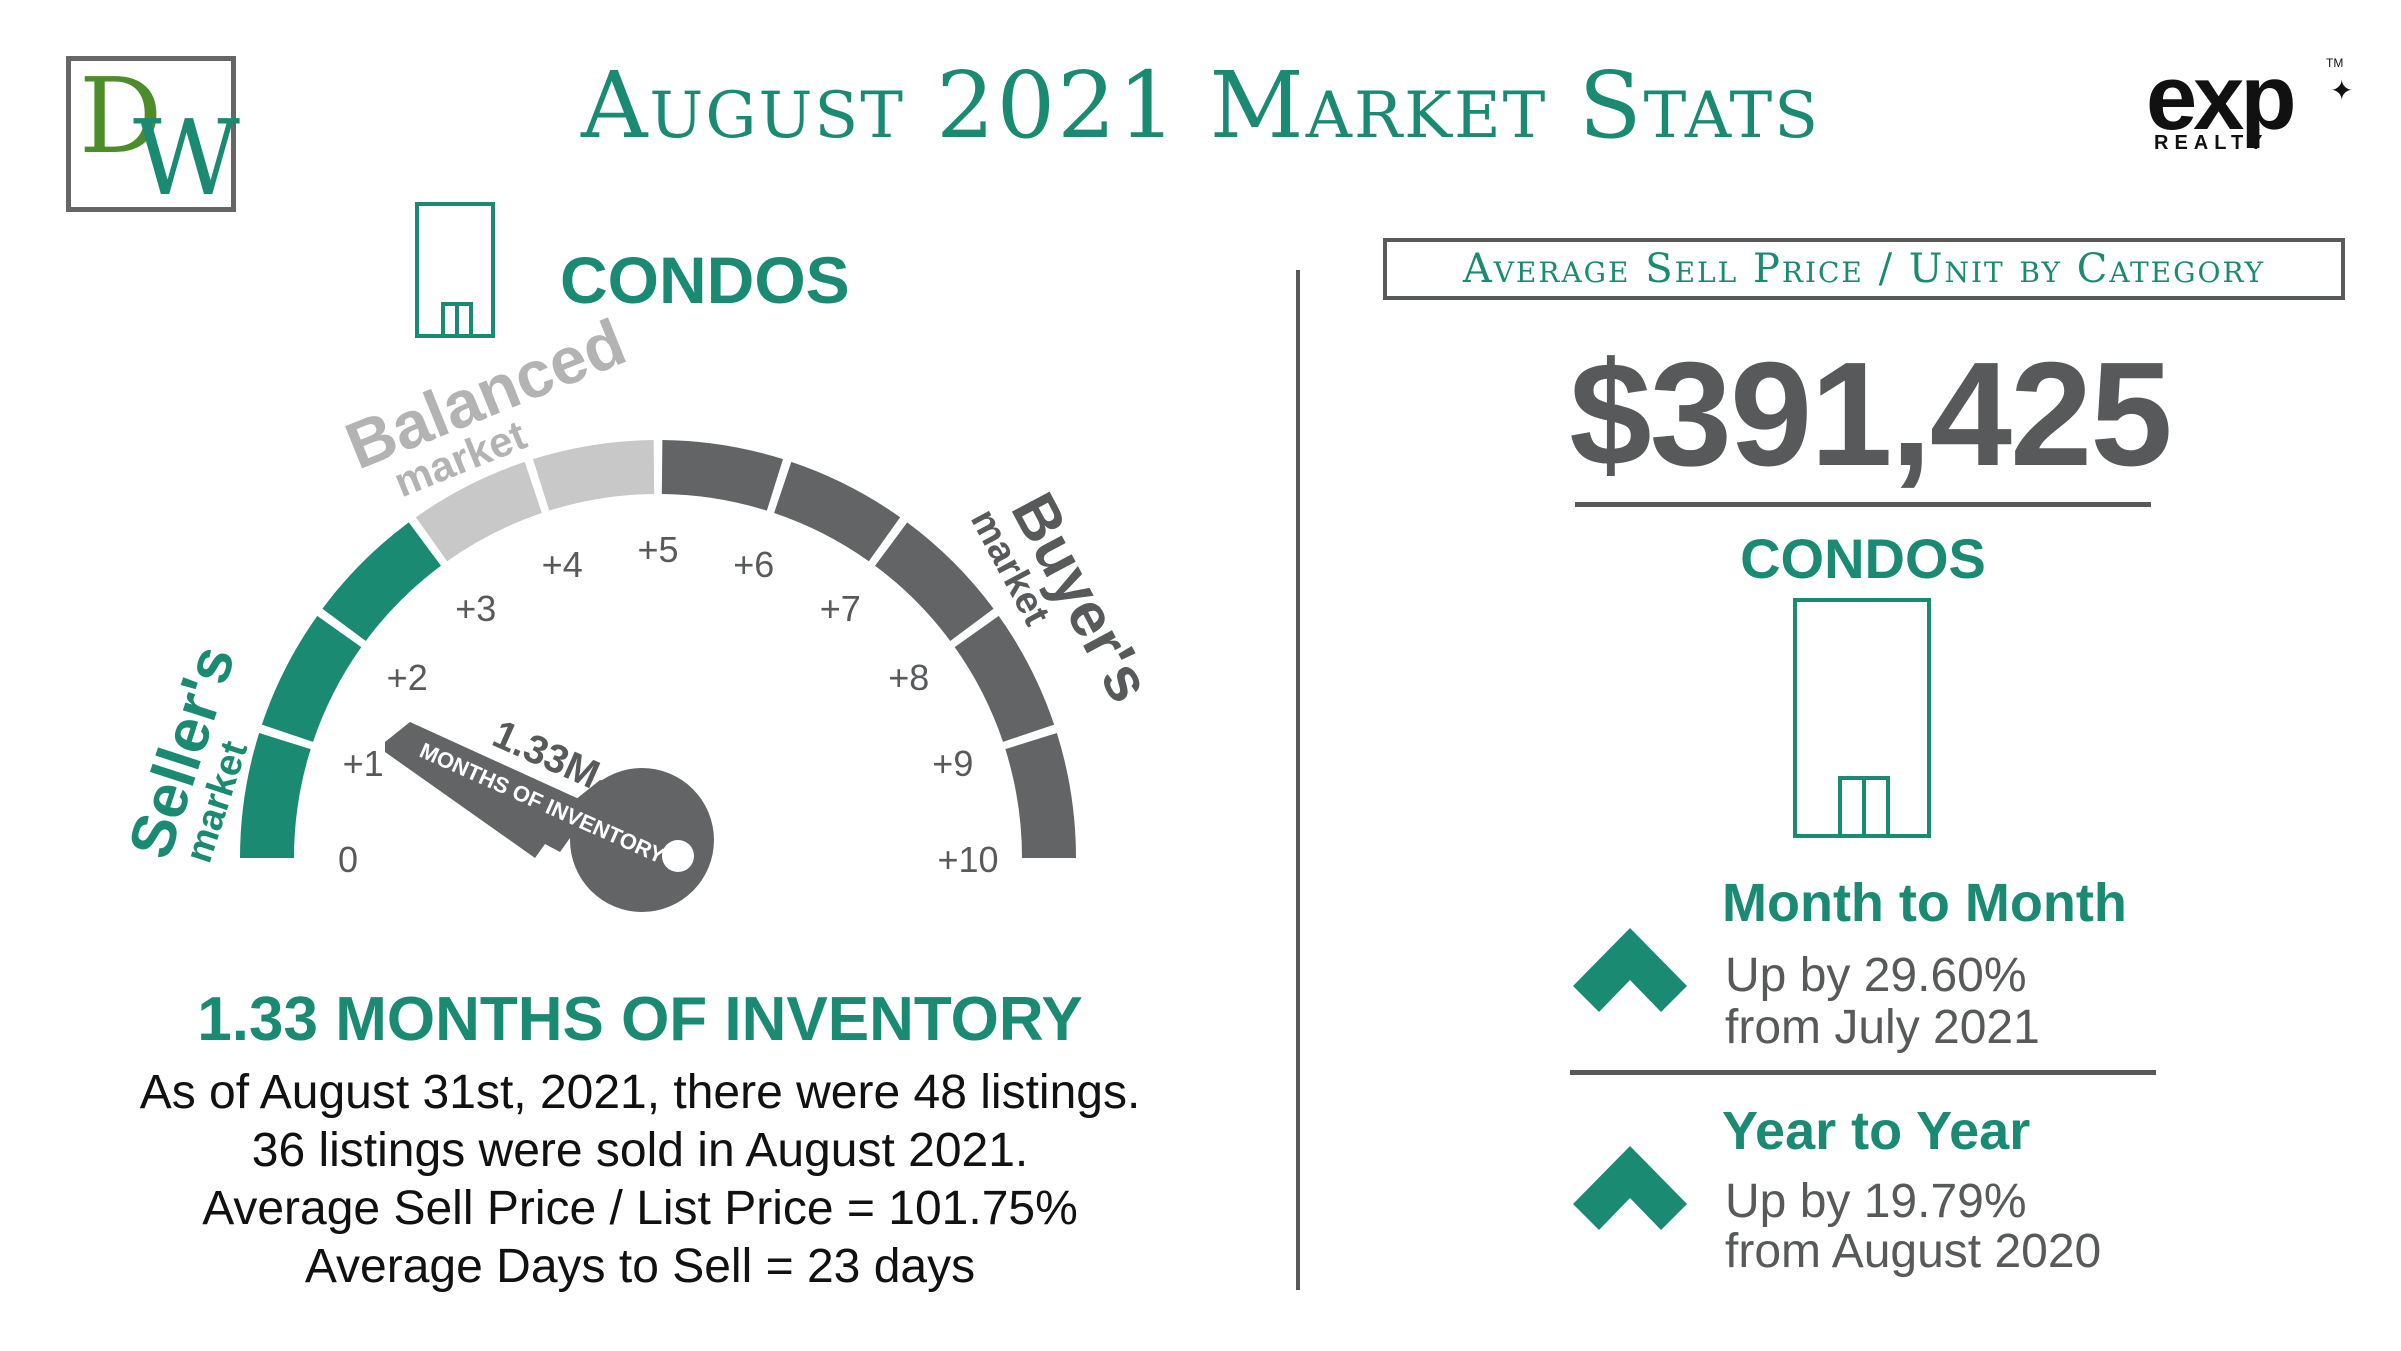  Describe the element at coordinates (2221, 98) in the screenshot. I see `exp-logo-mark: exp` at that location.